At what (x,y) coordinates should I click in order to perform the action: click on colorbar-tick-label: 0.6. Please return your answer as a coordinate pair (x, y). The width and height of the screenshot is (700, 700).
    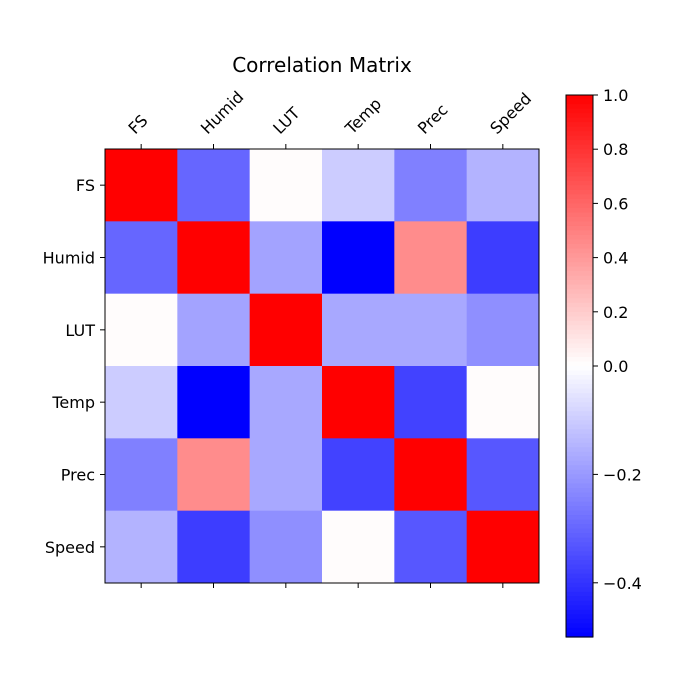
    Looking at the image, I should click on (615, 203).